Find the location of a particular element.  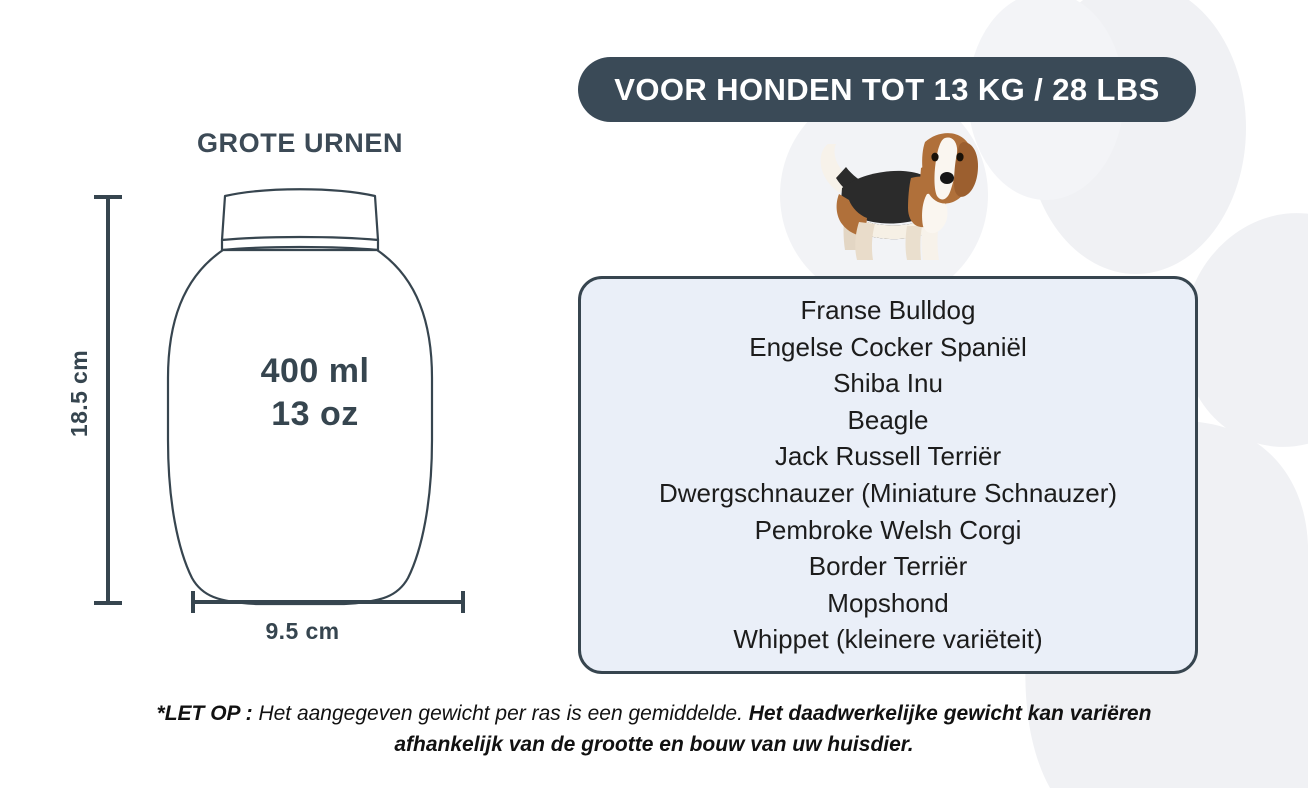

list-item: Pembroke Welsh Corgi is located at coordinates (888, 529).